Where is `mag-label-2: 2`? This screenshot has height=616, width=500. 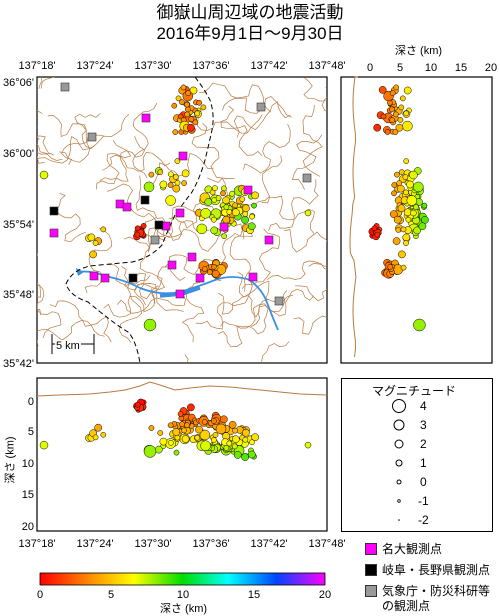
mag-label-2: 2 is located at coordinates (423, 444).